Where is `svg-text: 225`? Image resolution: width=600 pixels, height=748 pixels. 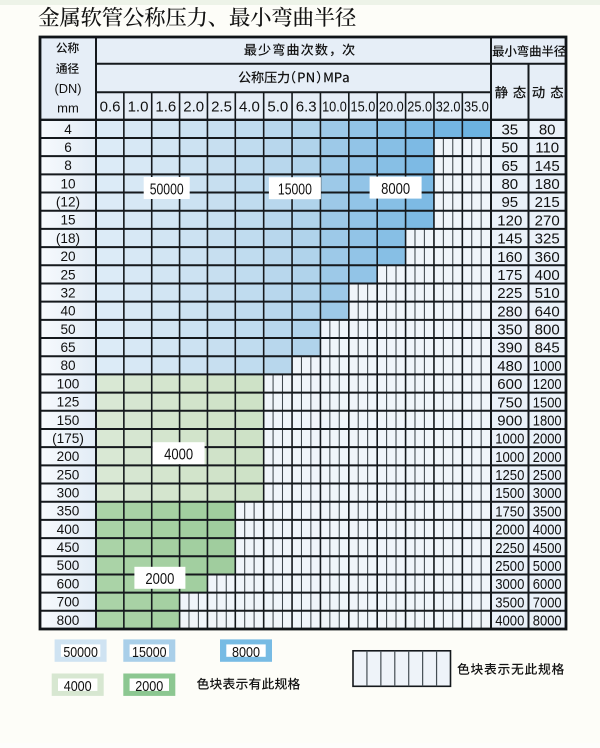 svg-text: 225 is located at coordinates (509, 293).